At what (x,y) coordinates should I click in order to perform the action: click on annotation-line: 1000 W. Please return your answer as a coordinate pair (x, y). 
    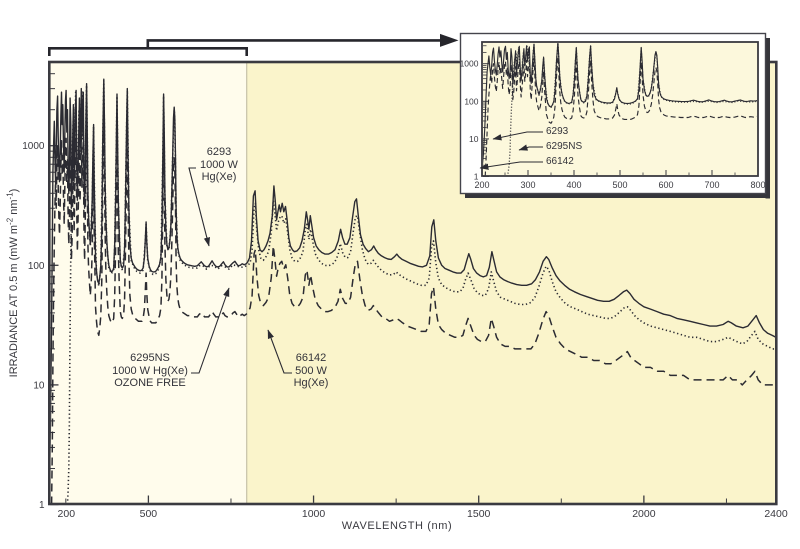
    Looking at the image, I should click on (219, 164).